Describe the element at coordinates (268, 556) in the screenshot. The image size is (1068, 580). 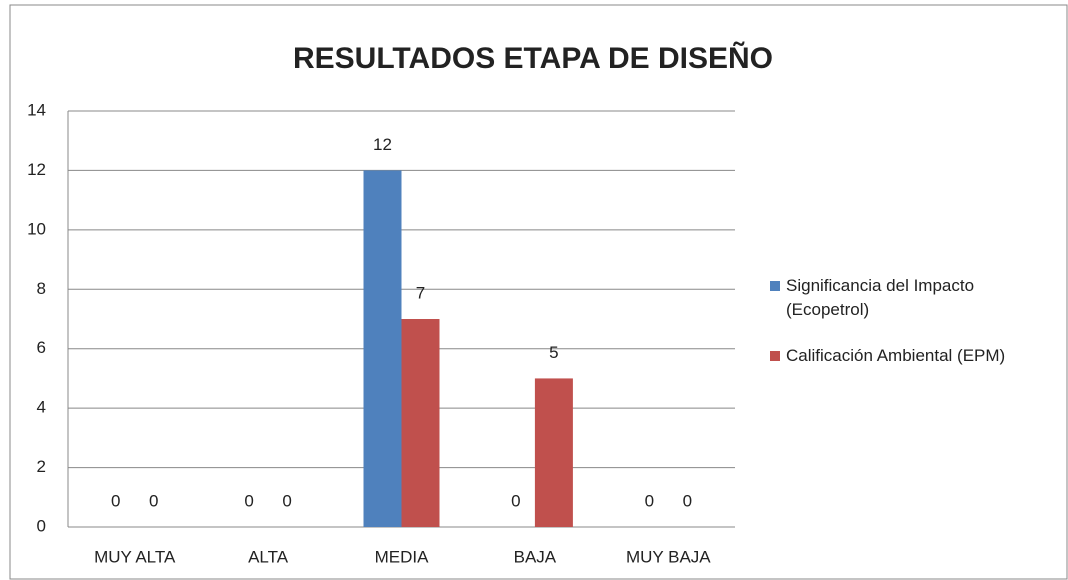
I see `x-tick-label: ALTA` at that location.